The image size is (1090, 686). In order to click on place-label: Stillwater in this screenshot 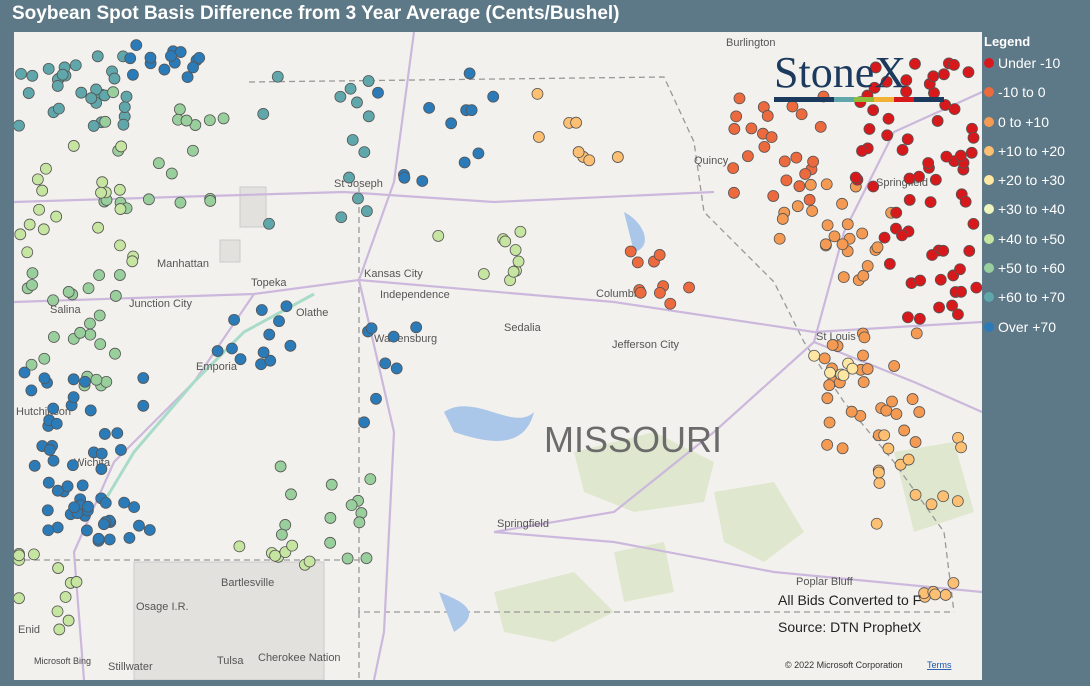, I will do `click(130, 667)`.